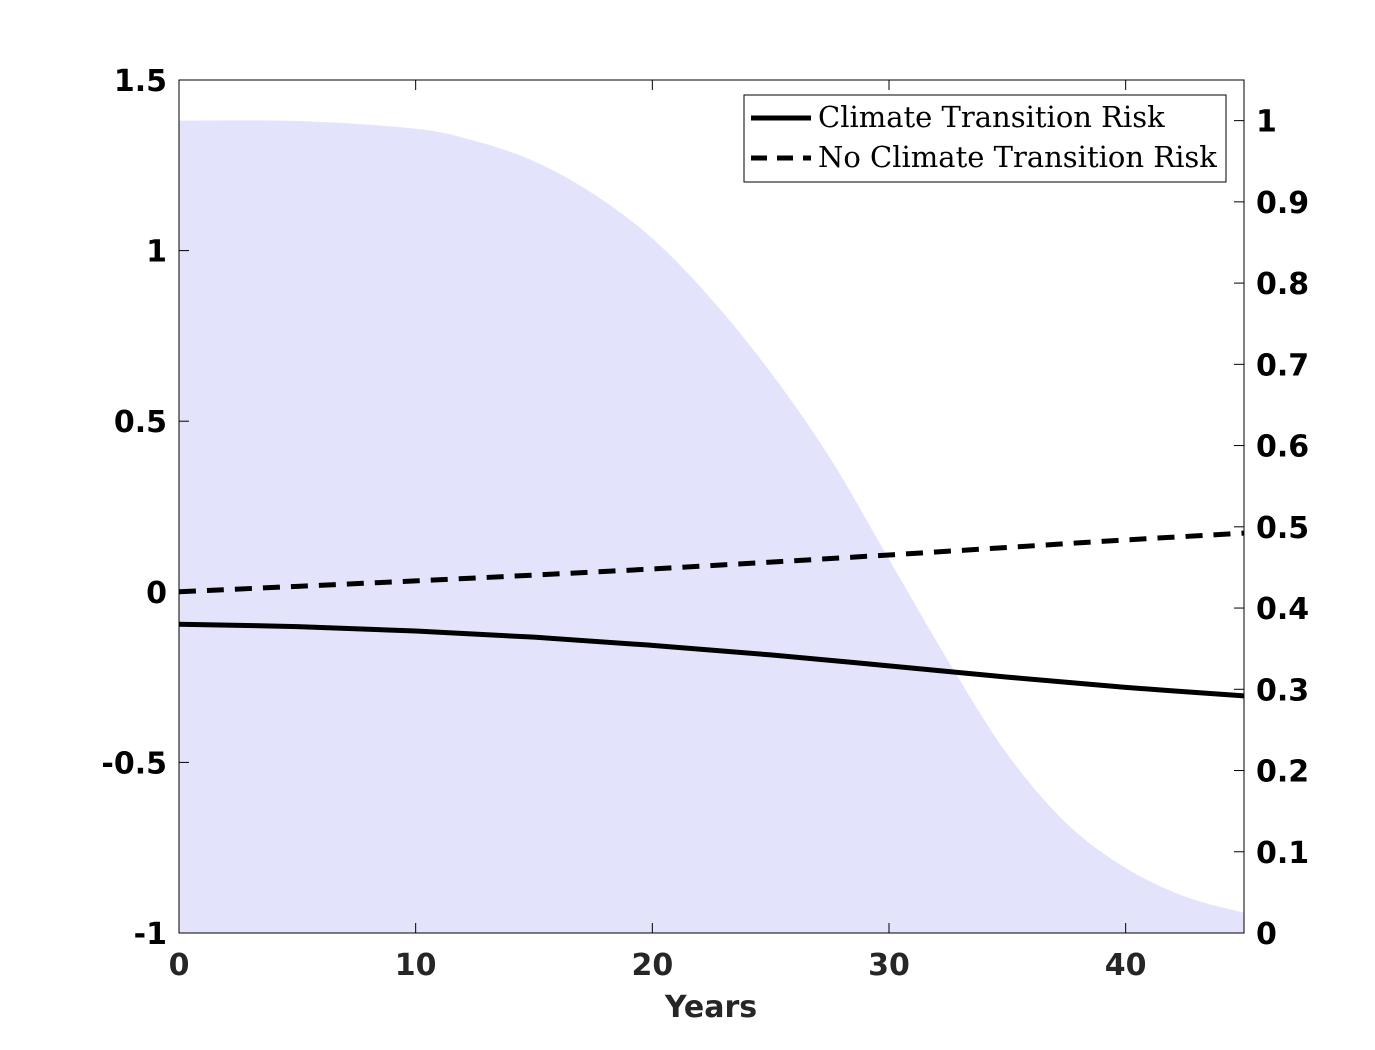 The width and height of the screenshot is (1375, 1050). What do you see at coordinates (150, 934) in the screenshot?
I see `y-tick-label: -1` at bounding box center [150, 934].